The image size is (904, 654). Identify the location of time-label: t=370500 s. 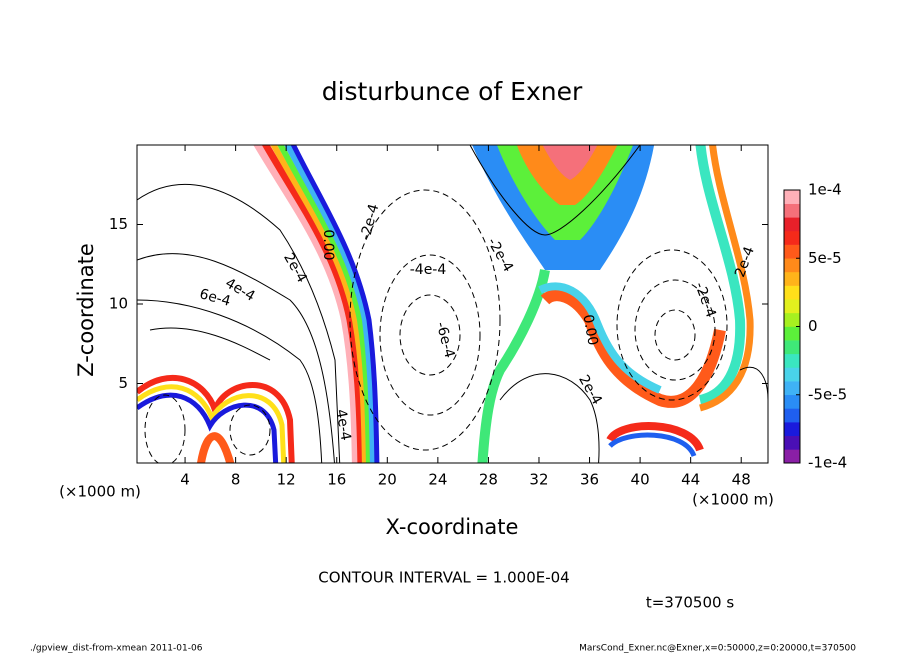
(690, 603).